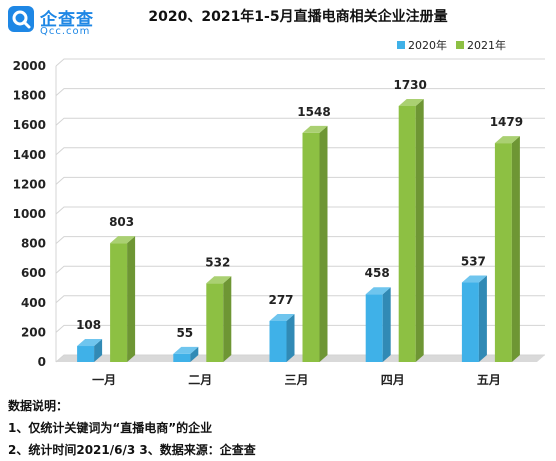 The height and width of the screenshot is (461, 556). What do you see at coordinates (29, 66) in the screenshot?
I see `y-tick-label: 2000` at bounding box center [29, 66].